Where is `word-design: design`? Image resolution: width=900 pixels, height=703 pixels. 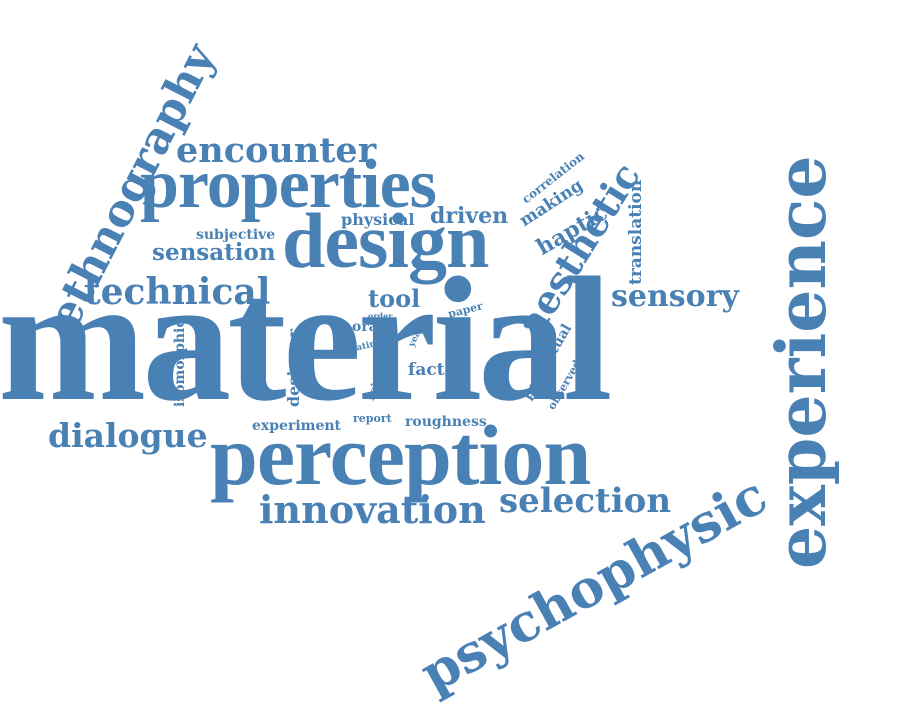
word-design: design is located at coordinates (385, 240).